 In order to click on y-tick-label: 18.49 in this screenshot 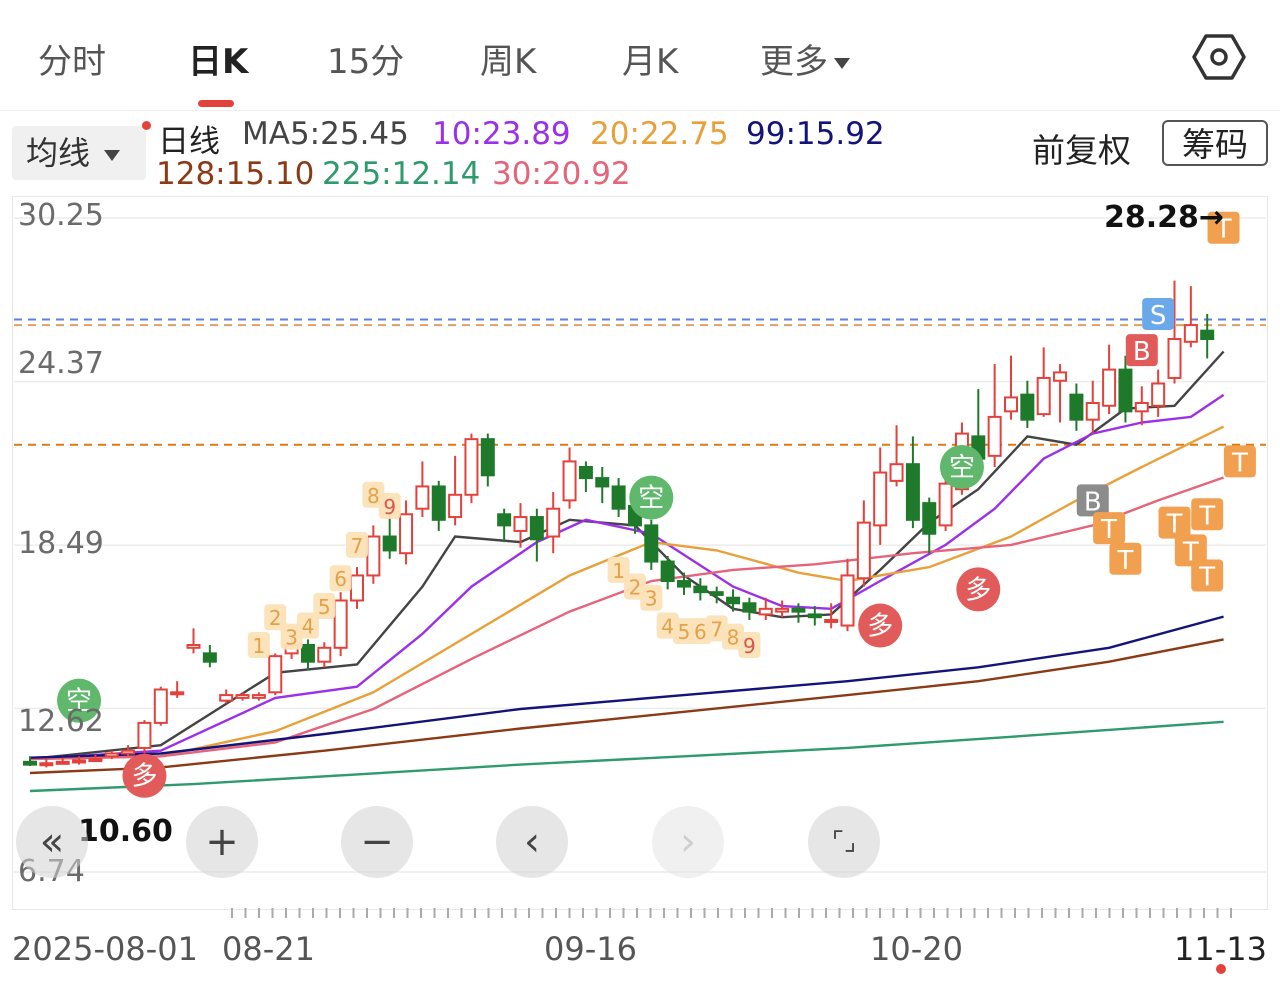, I will do `click(61, 543)`.